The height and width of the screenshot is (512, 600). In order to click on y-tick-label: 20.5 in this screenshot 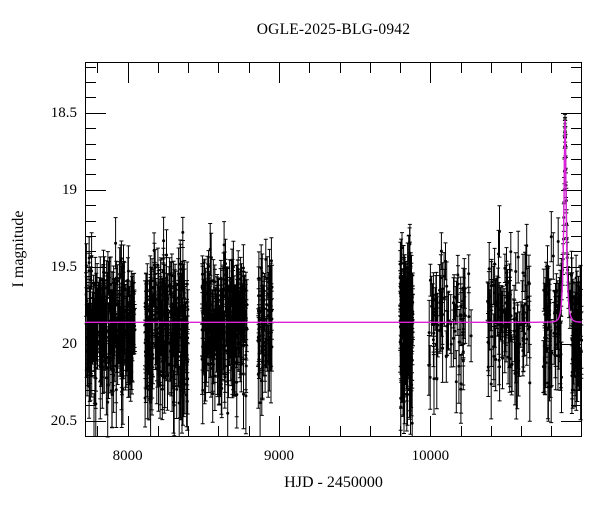, I will do `click(63, 420)`.